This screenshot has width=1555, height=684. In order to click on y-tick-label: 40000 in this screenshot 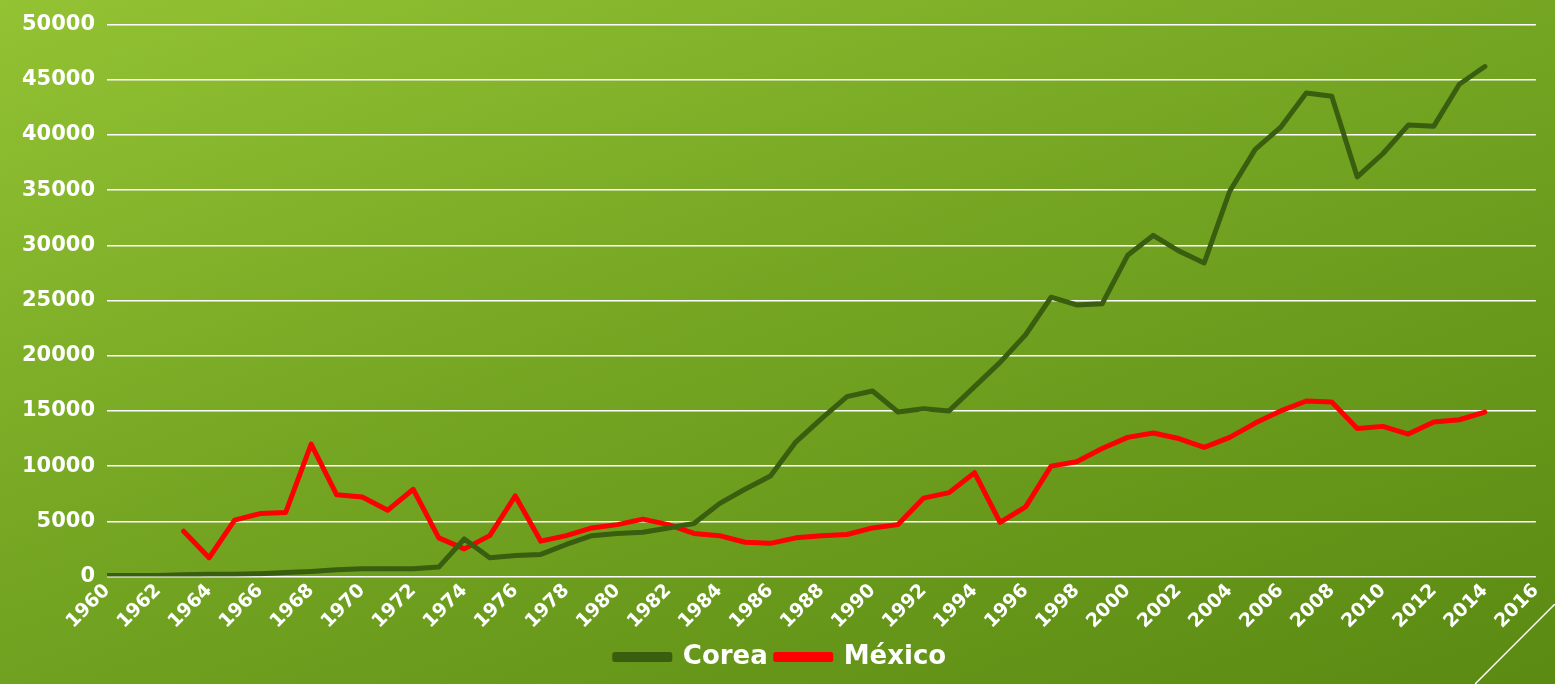, I will do `click(59, 133)`.